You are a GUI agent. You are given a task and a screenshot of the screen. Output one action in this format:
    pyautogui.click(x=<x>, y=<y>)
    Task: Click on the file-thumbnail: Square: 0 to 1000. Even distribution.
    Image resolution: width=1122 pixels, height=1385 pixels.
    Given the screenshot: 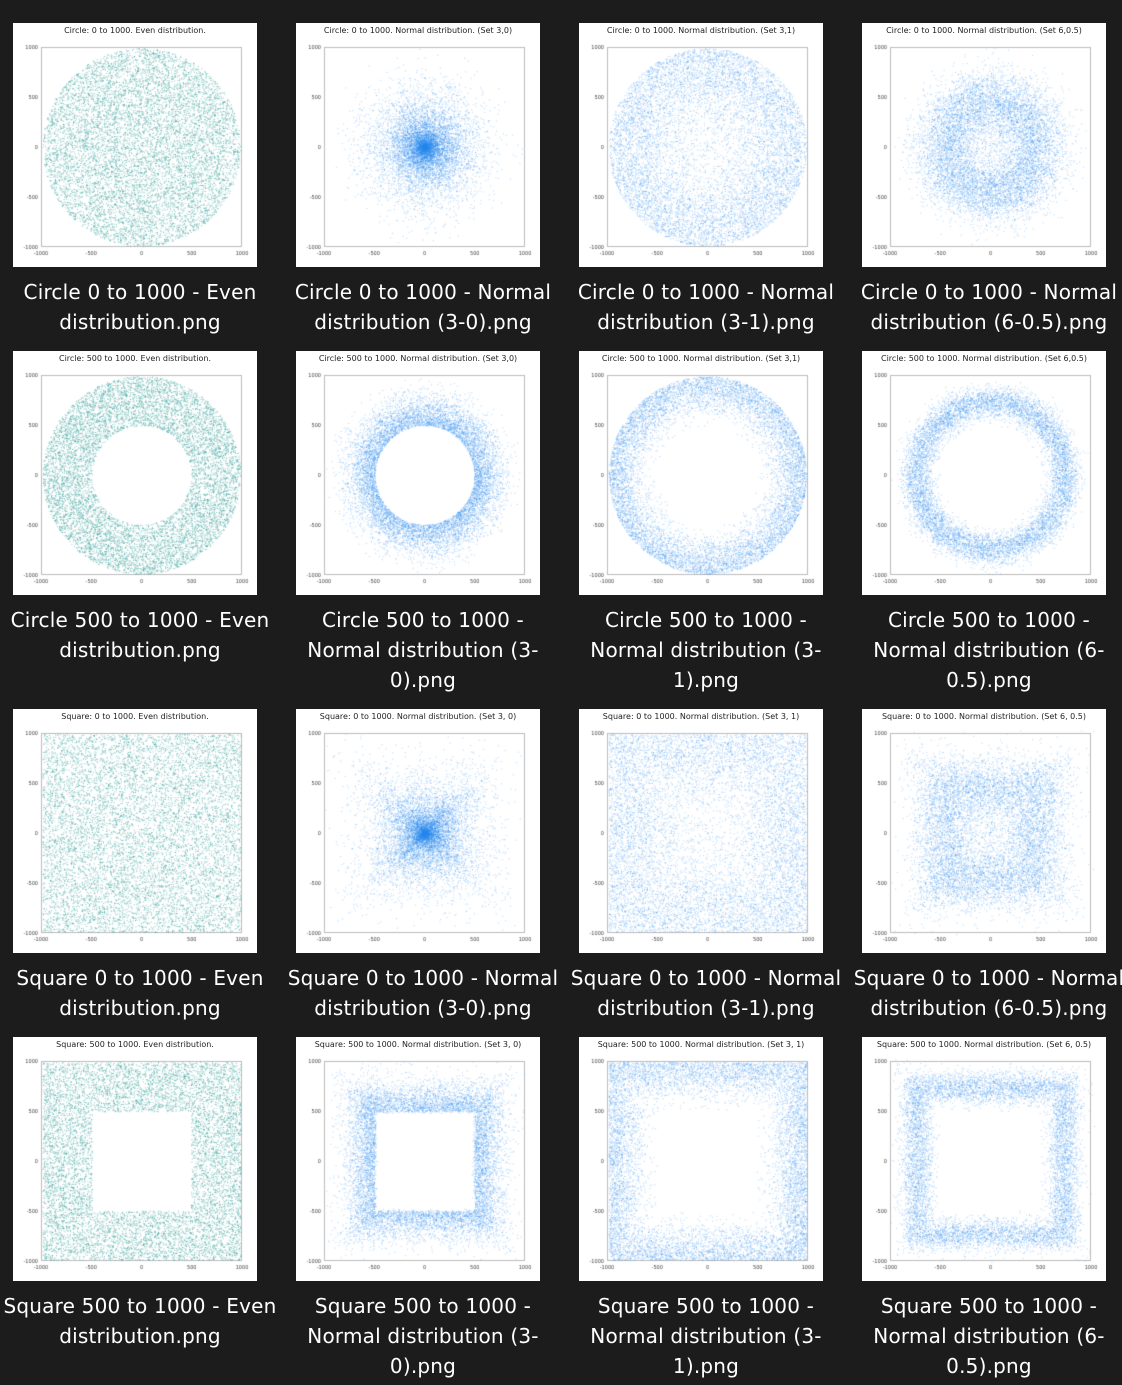 What is the action you would take?
    pyautogui.click(x=135, y=831)
    